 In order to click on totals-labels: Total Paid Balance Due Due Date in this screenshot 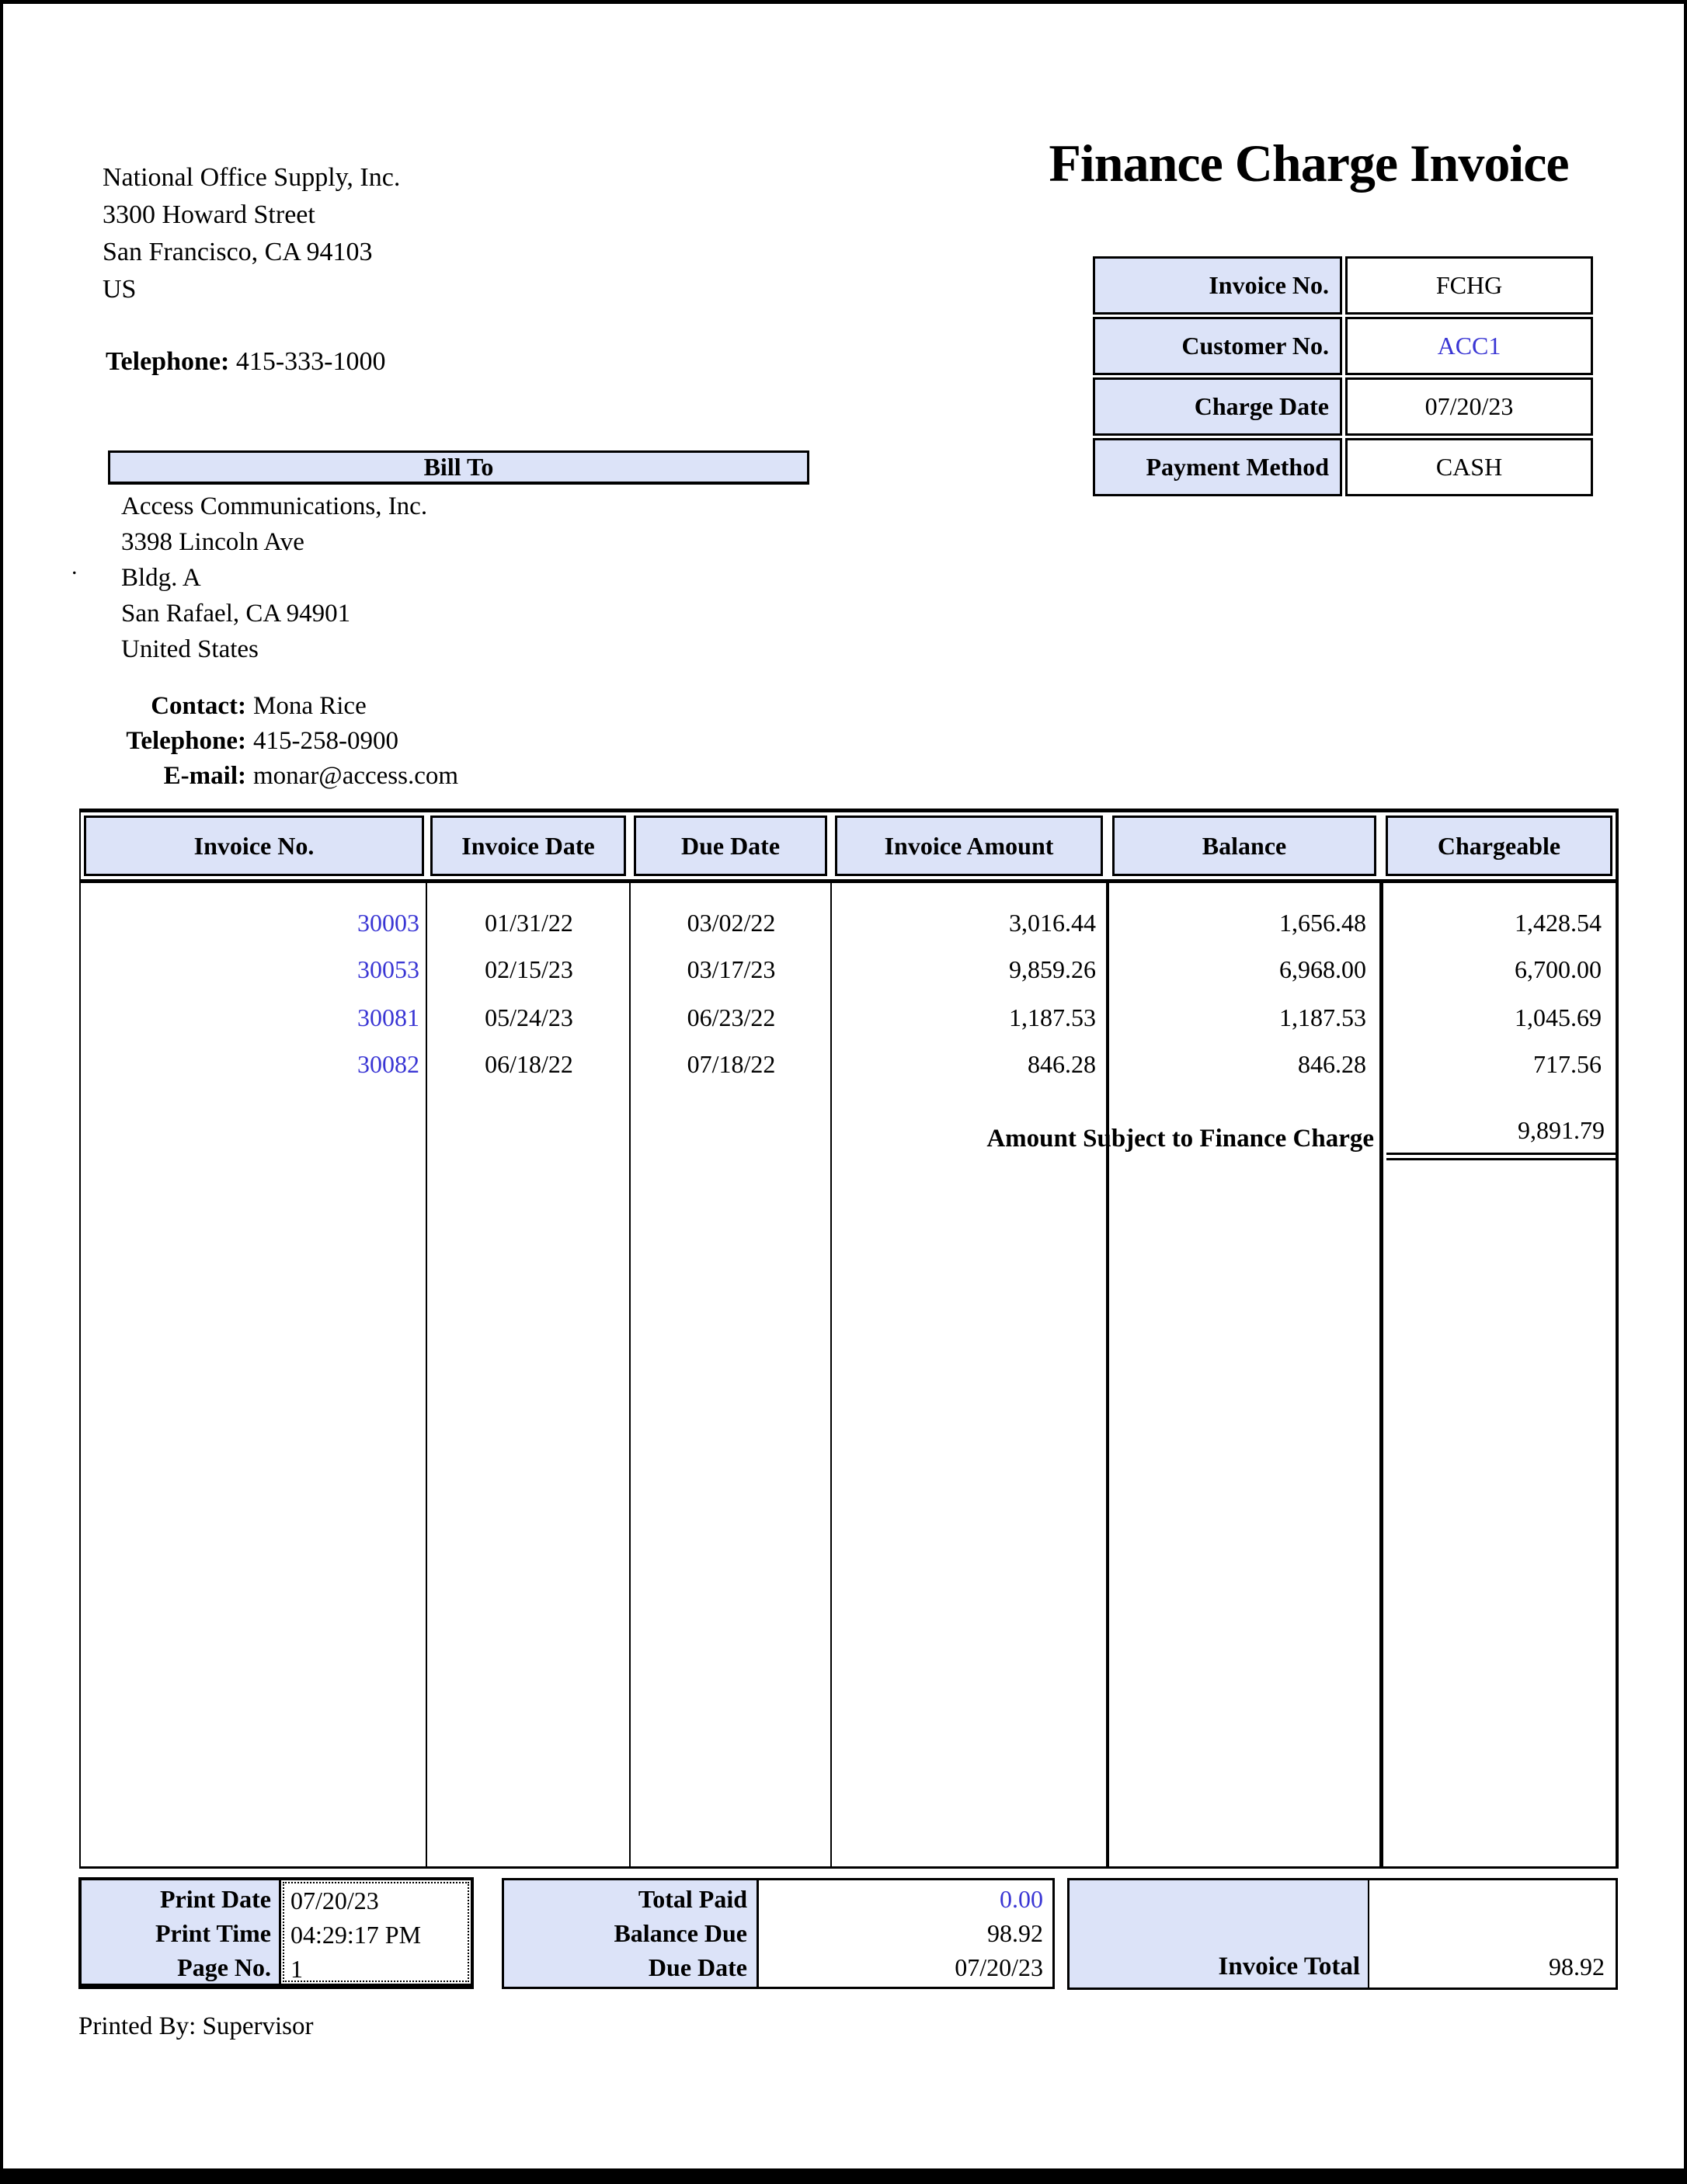, I will do `click(631, 1933)`.